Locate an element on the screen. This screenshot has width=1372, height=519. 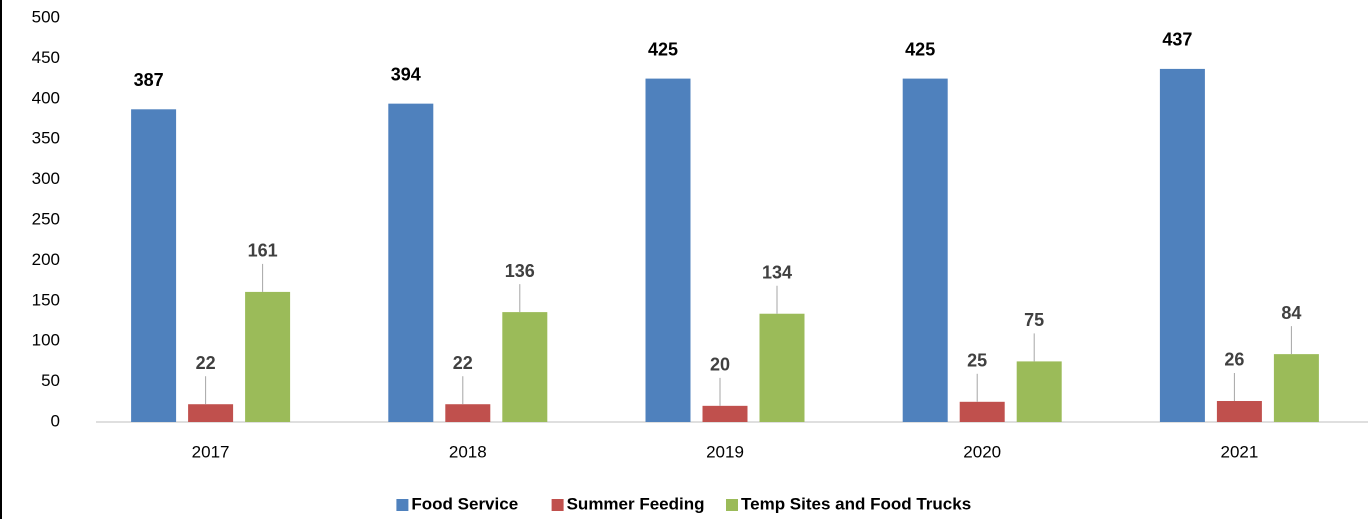
value-label: 134 is located at coordinates (777, 272).